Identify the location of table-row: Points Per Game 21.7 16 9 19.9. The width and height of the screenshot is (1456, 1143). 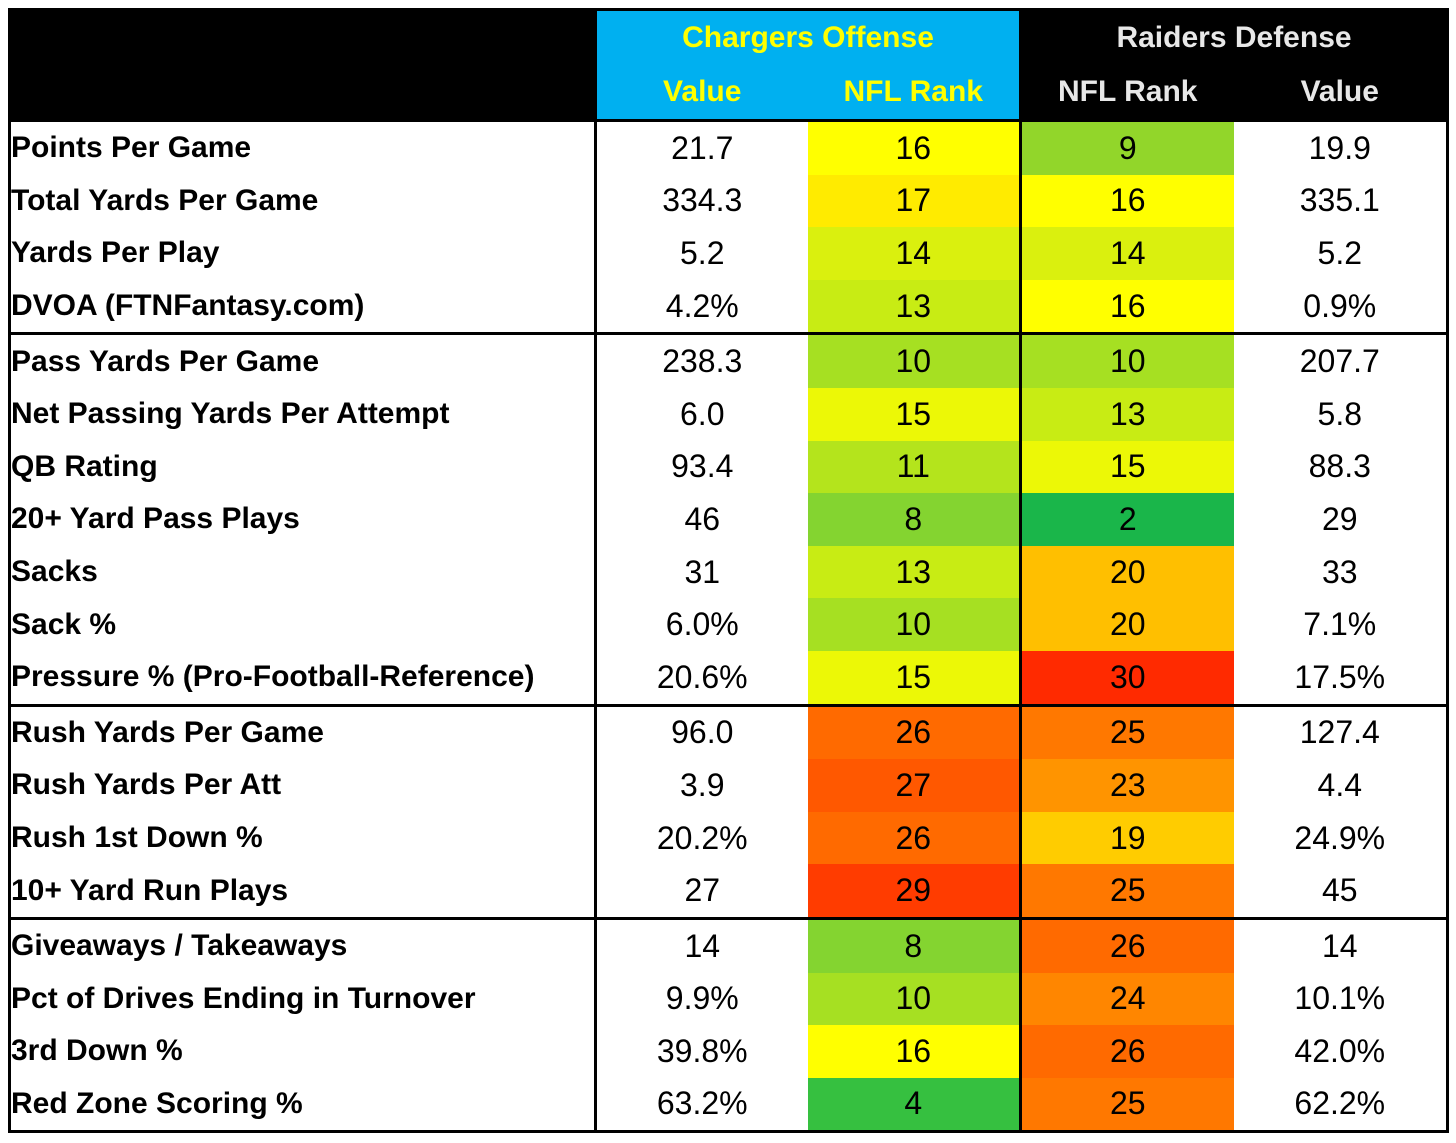
(728, 146).